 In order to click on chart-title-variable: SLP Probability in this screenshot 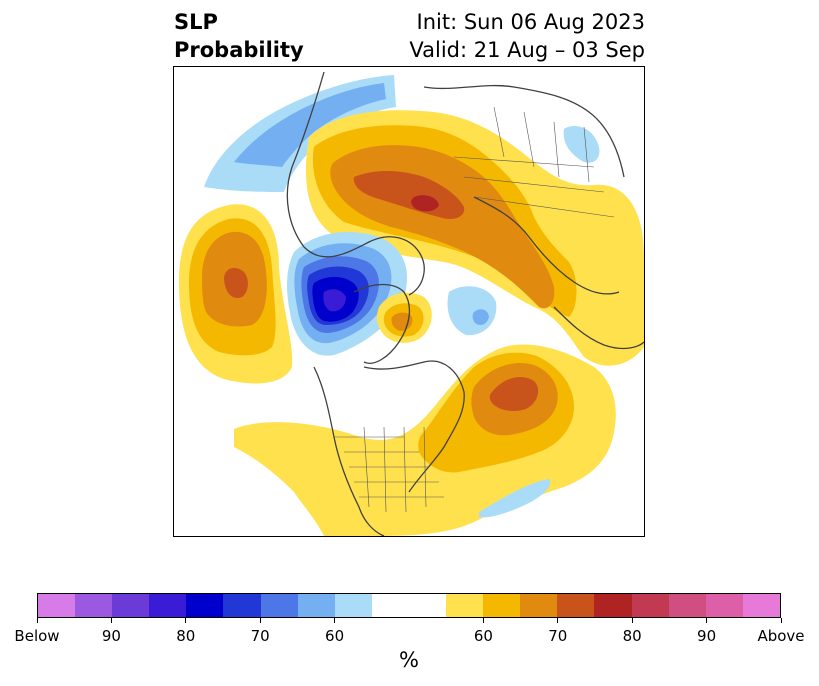, I will do `click(239, 36)`.